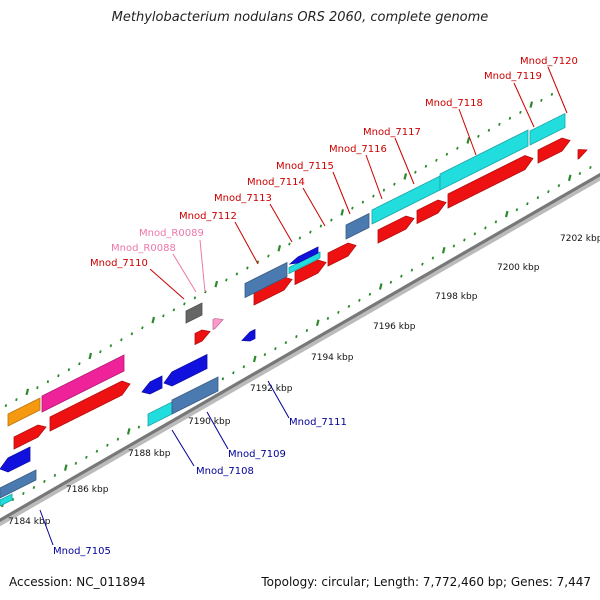 The width and height of the screenshot is (600, 600). Describe the element at coordinates (276, 182) in the screenshot. I see `gene-label-mnod-7114: Mnod_7114` at that location.